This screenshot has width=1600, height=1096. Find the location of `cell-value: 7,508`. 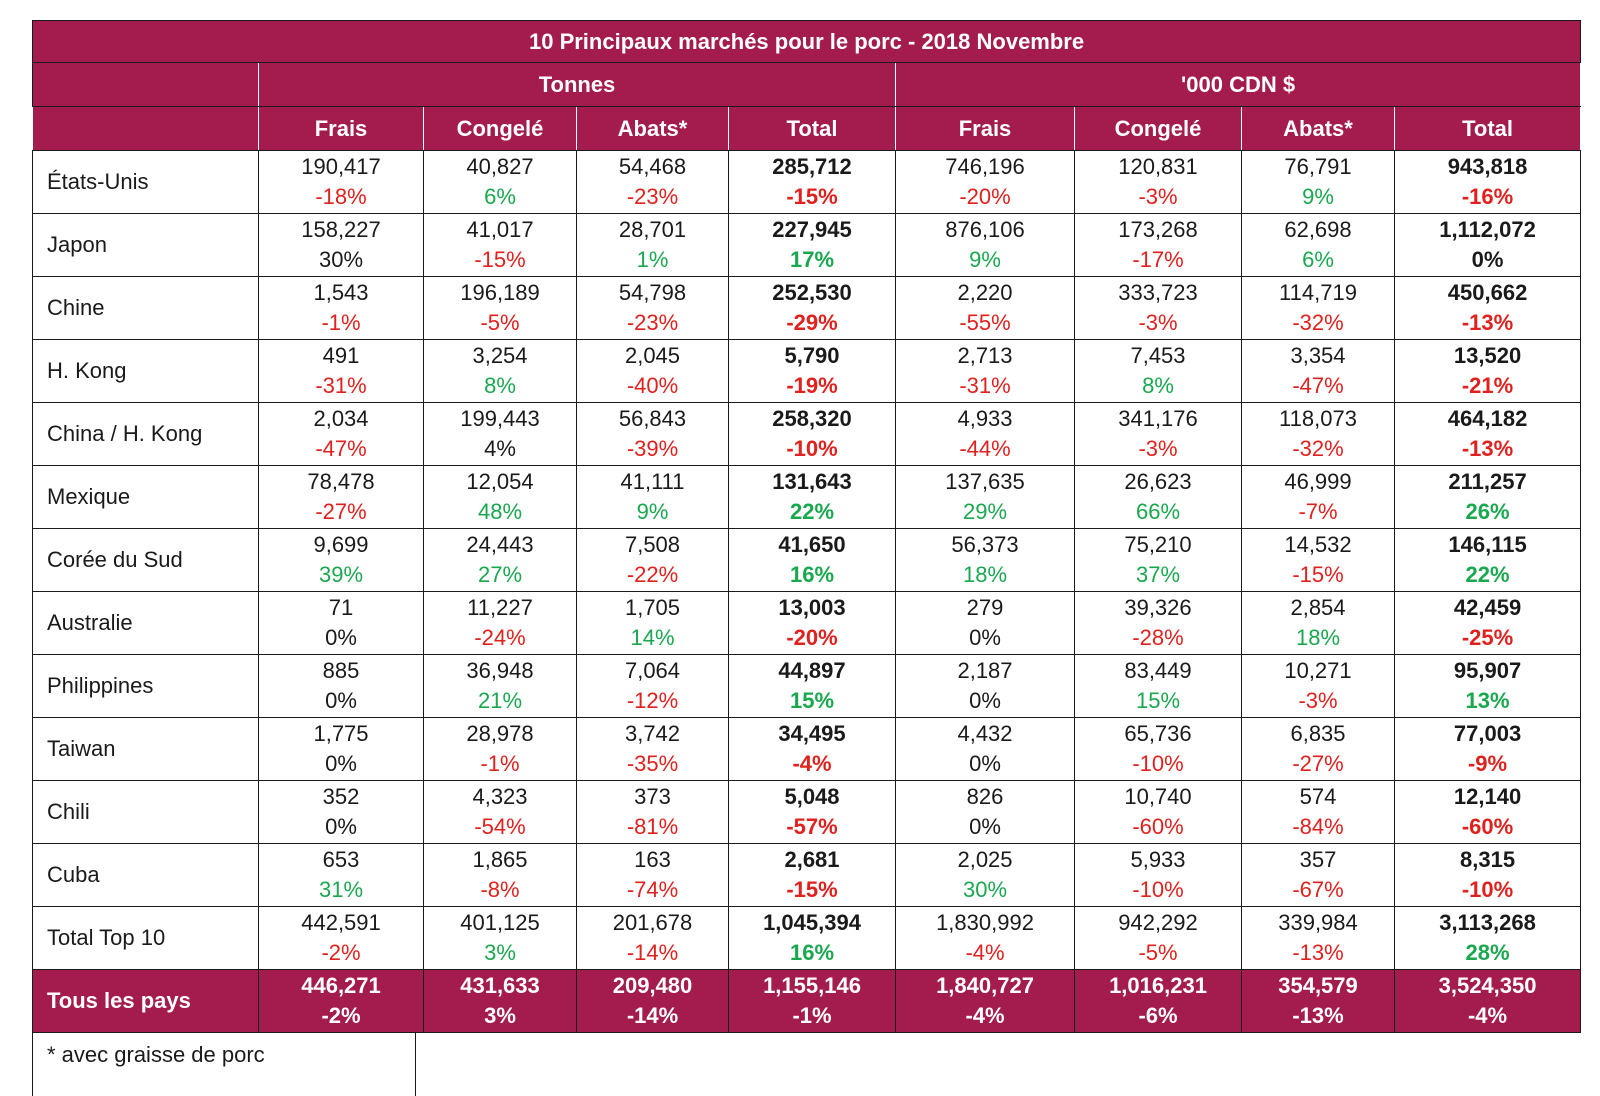

cell-value: 7,508 is located at coordinates (652, 544).